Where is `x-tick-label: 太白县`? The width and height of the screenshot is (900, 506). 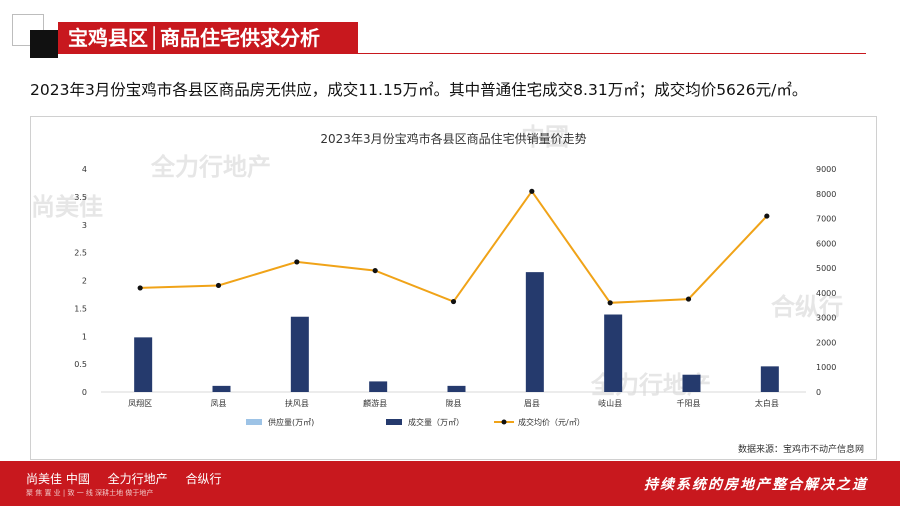 x-tick-label: 太白县 is located at coordinates (767, 403).